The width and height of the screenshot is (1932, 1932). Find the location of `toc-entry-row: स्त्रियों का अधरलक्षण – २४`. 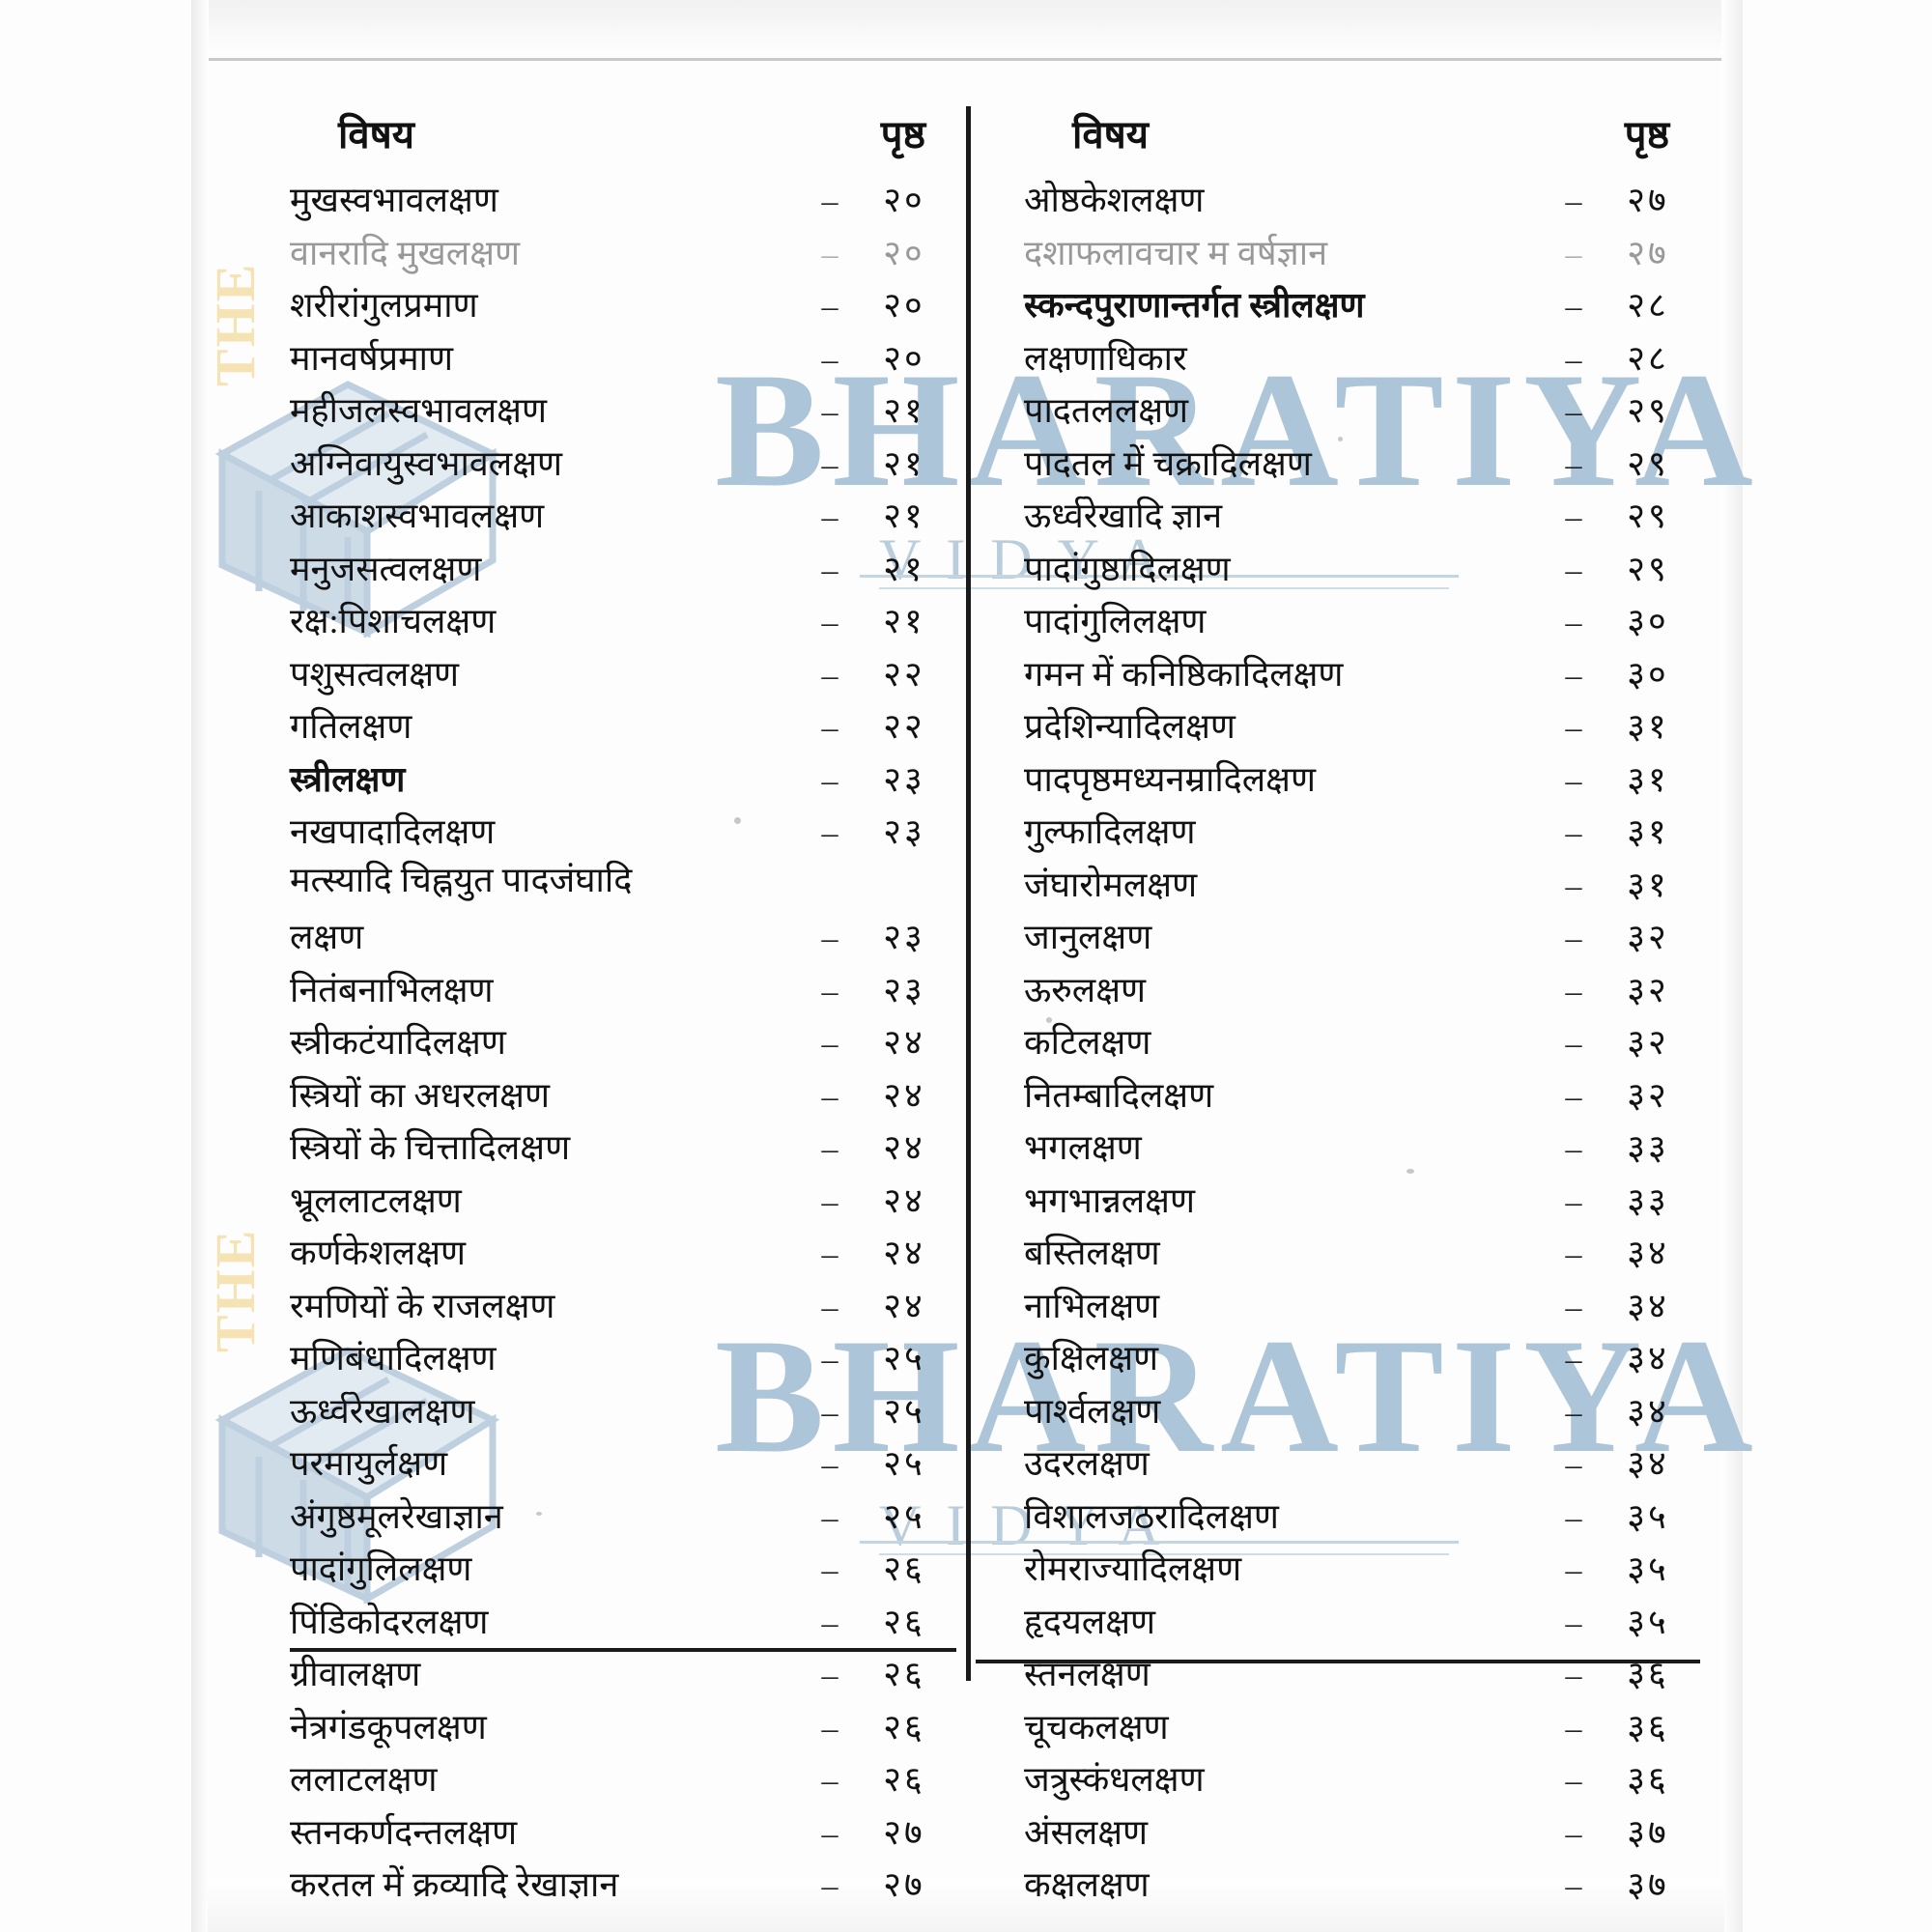

toc-entry-row: स्त्रियों का अधरलक्षण – २४ is located at coordinates (623, 1096).